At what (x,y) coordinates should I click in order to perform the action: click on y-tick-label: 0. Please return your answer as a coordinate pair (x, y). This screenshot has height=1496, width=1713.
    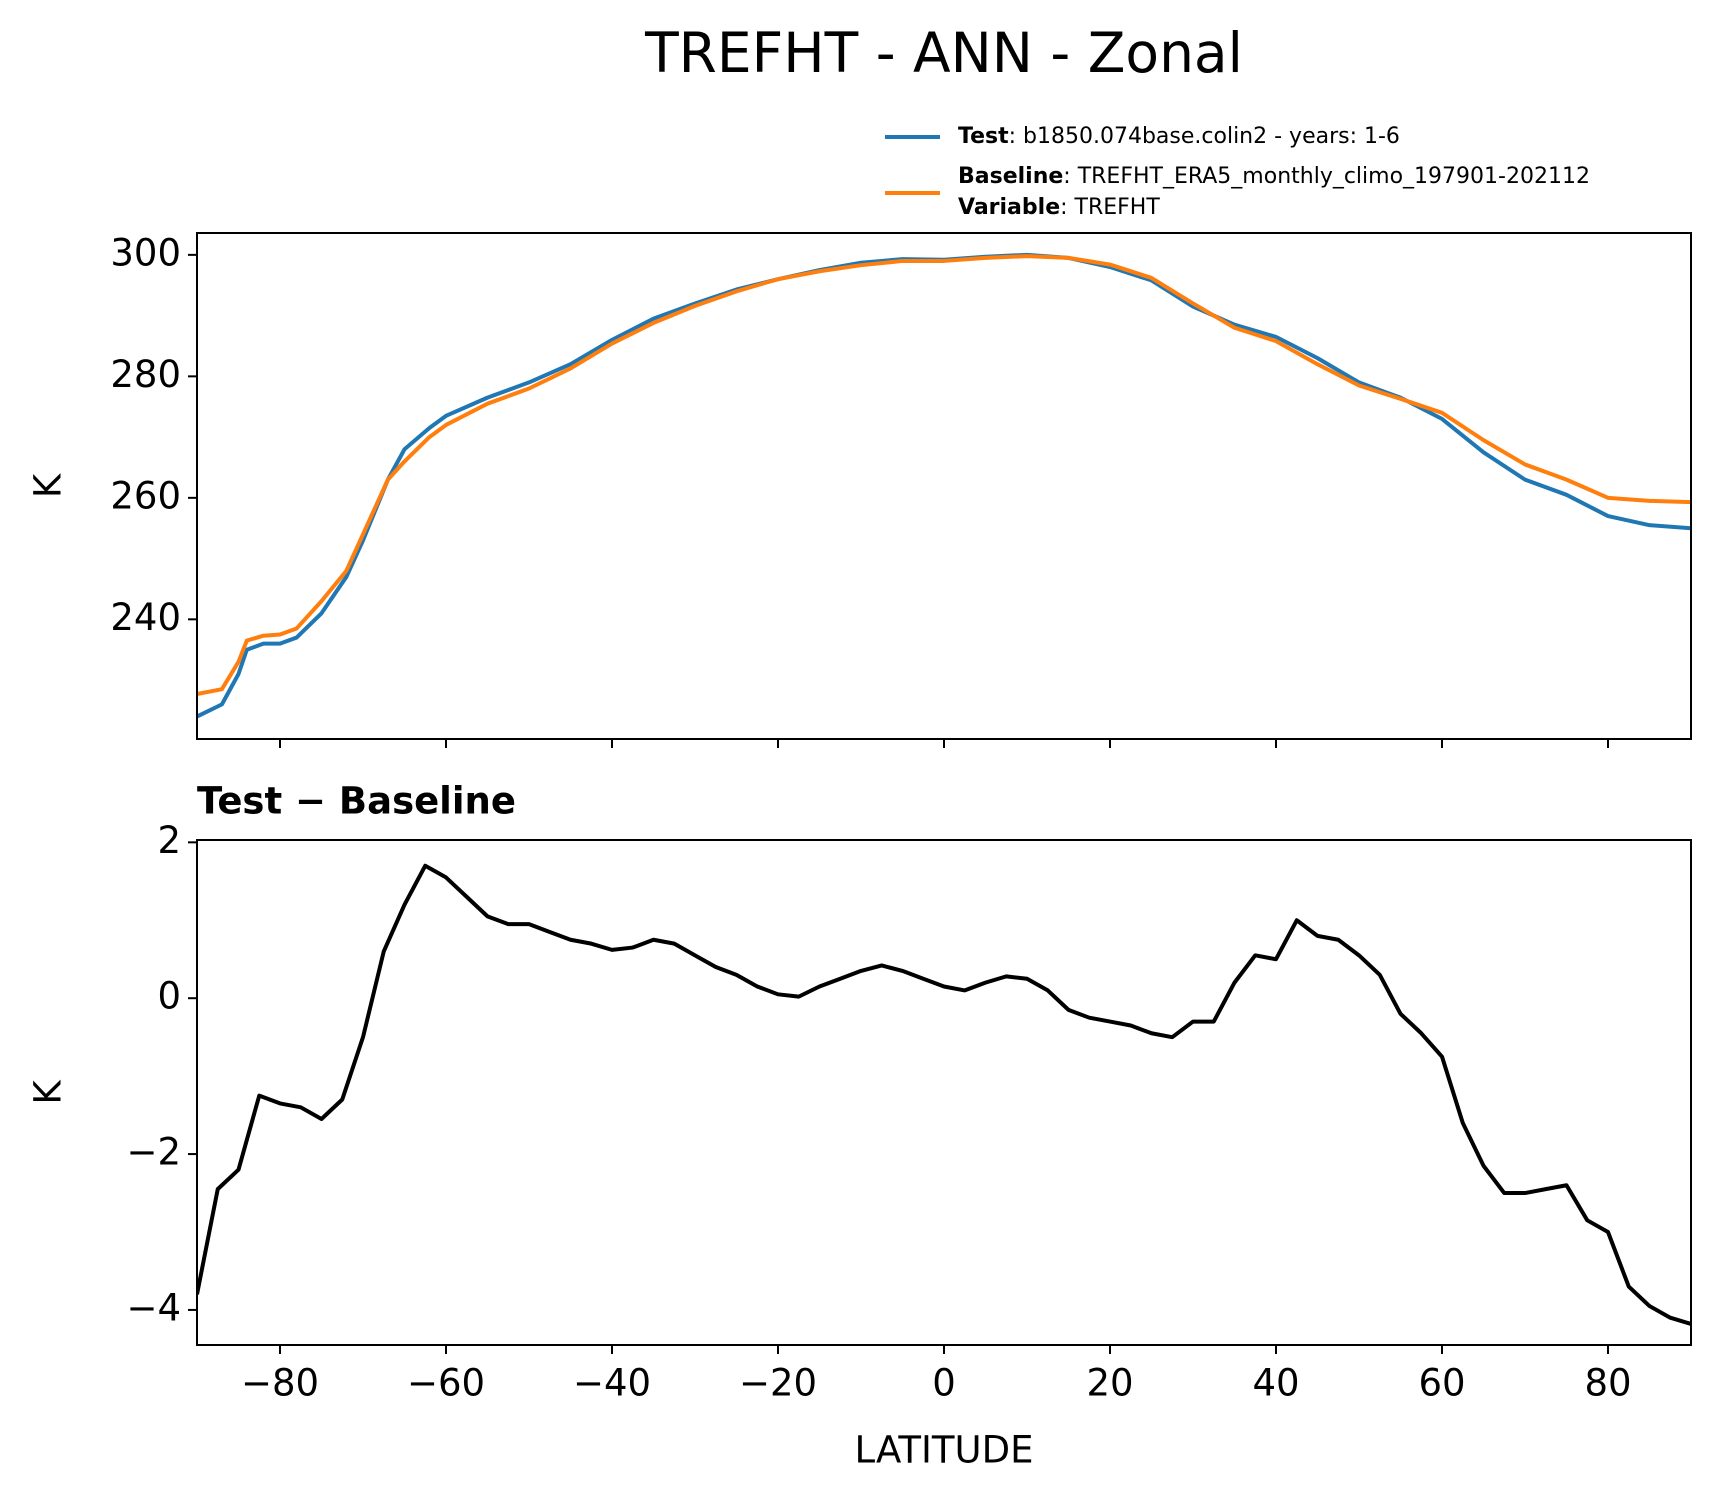
    Looking at the image, I should click on (169, 996).